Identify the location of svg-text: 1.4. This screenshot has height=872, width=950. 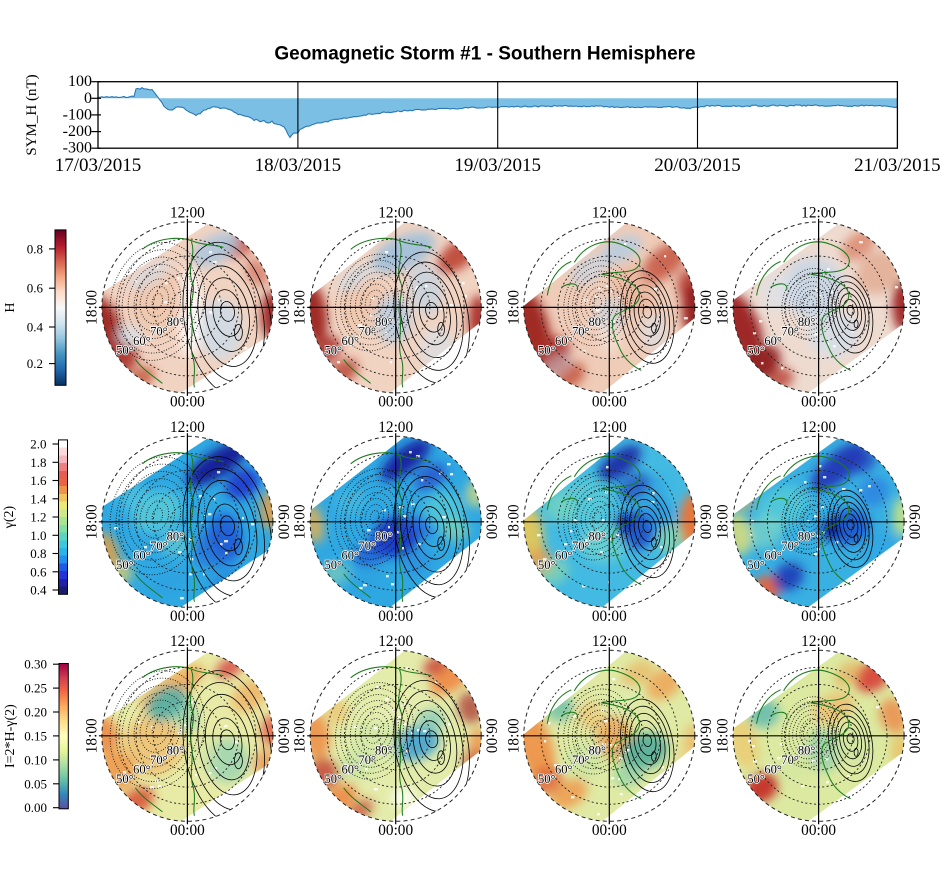
(38, 498).